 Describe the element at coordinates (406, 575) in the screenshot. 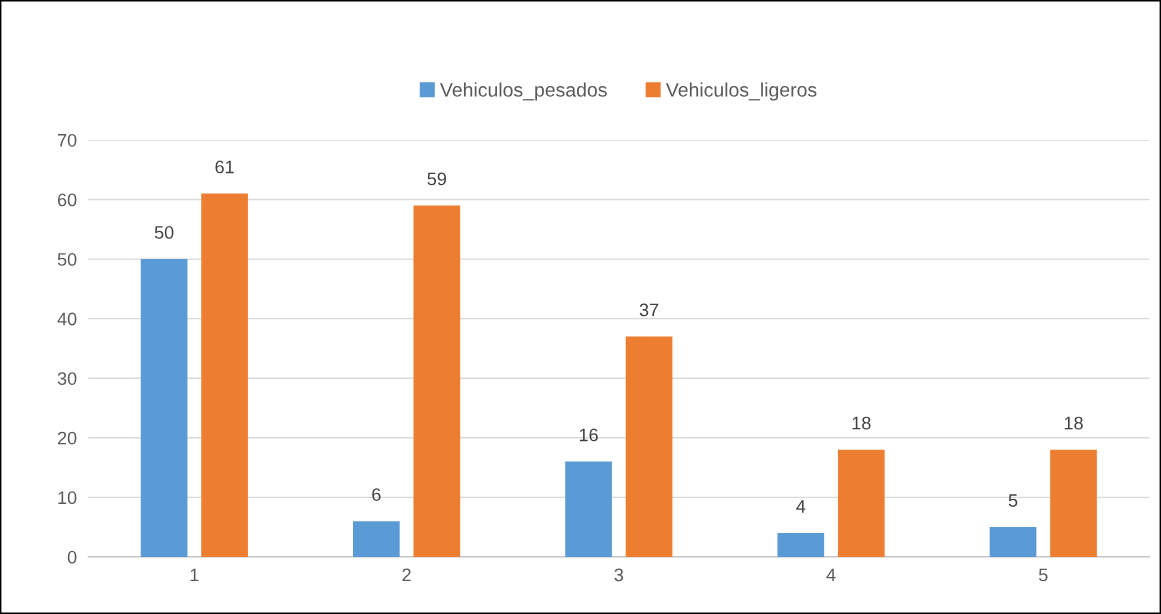

I see `x-tick-label: 2` at that location.